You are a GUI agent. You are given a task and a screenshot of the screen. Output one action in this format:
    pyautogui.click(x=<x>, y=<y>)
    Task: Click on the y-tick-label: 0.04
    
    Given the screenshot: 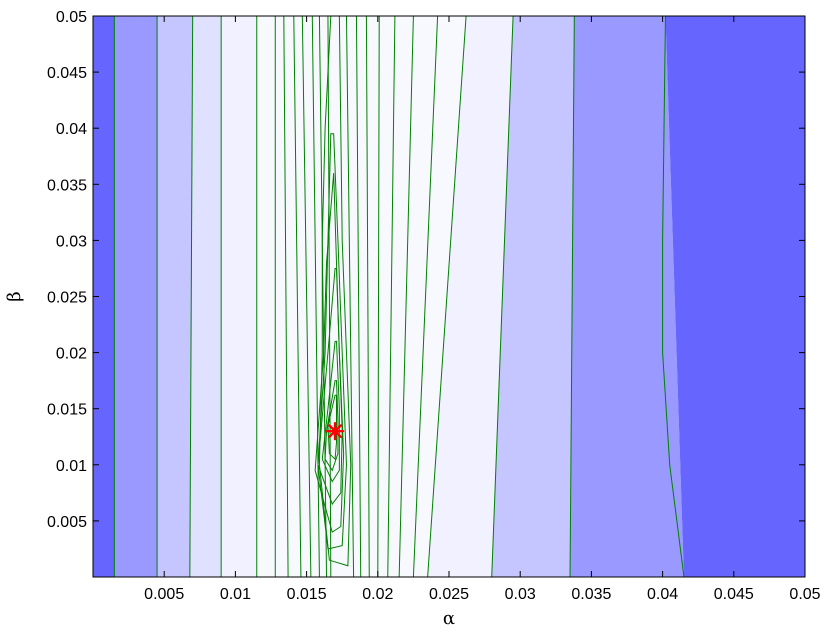 What is the action you would take?
    pyautogui.click(x=71, y=129)
    